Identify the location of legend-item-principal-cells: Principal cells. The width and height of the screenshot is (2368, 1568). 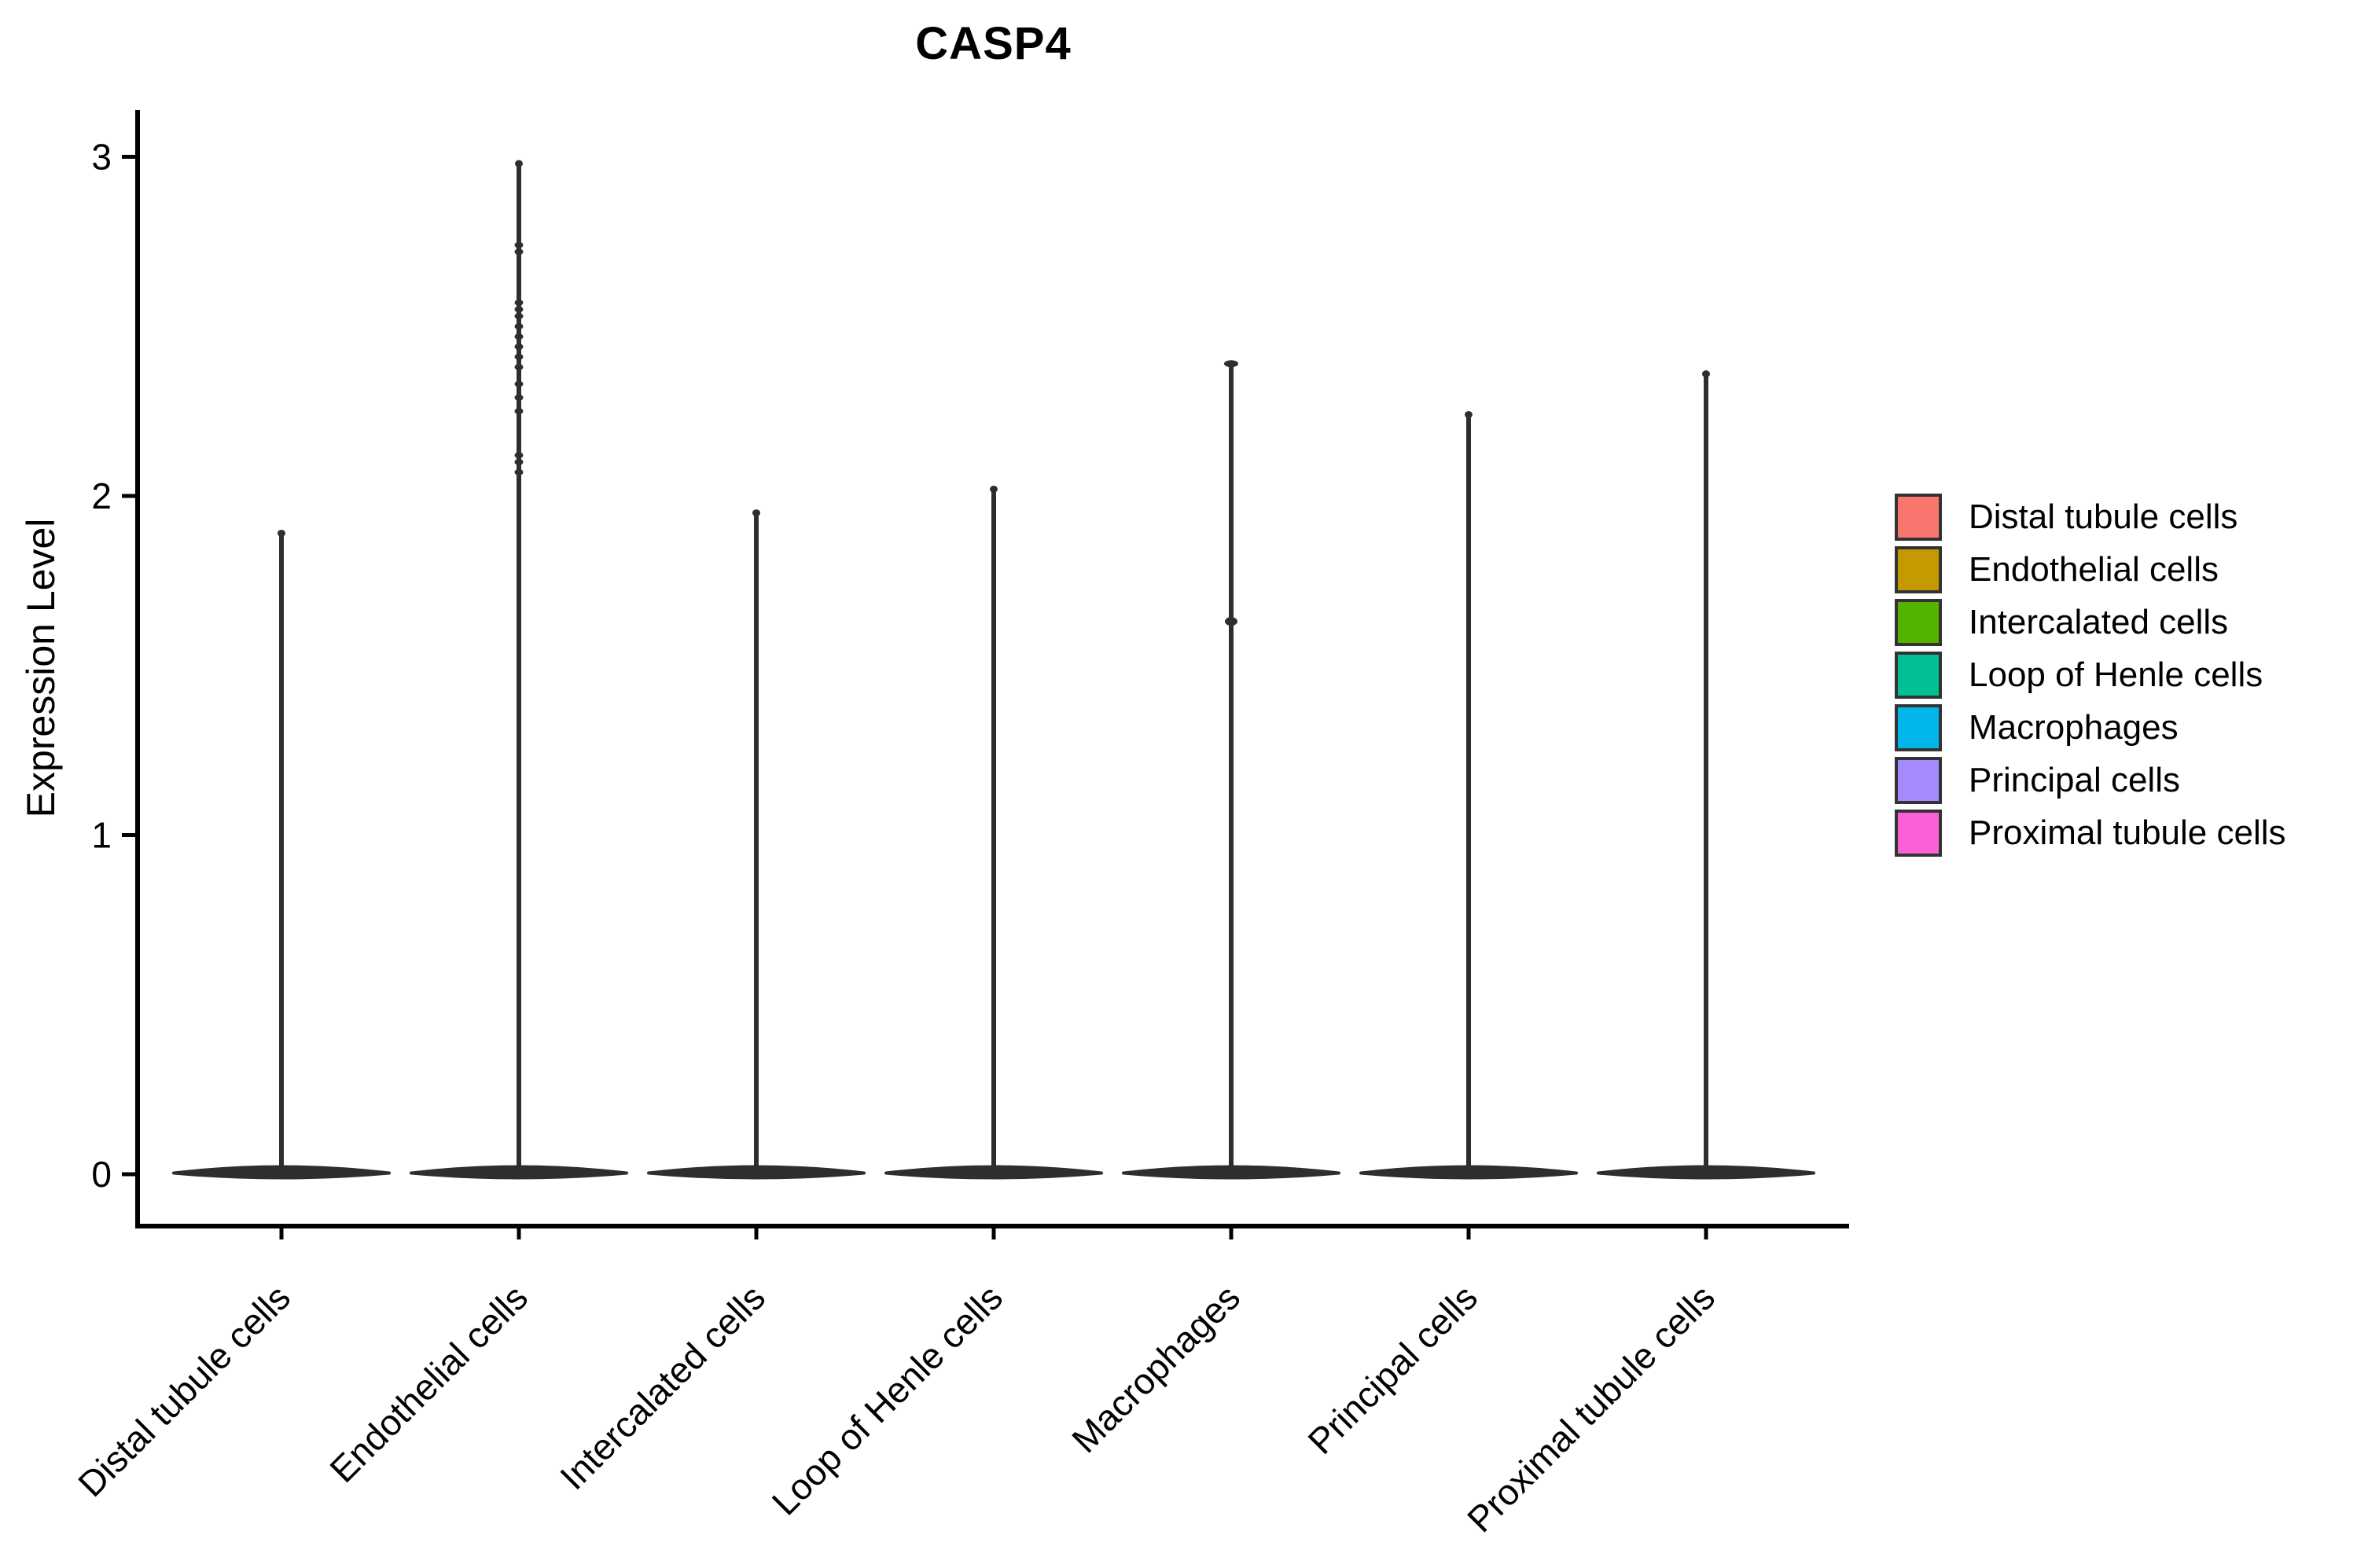
(2090, 780).